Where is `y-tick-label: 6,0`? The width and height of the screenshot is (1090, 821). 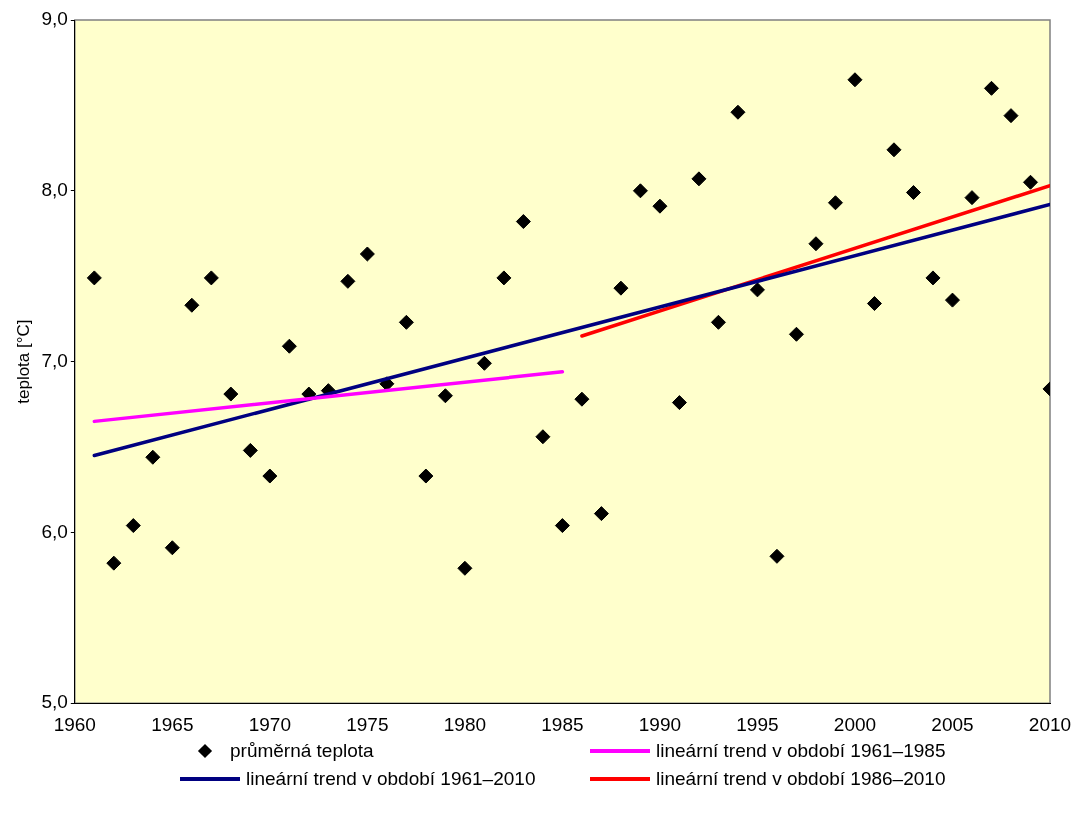
y-tick-label: 6,0 is located at coordinates (54, 531).